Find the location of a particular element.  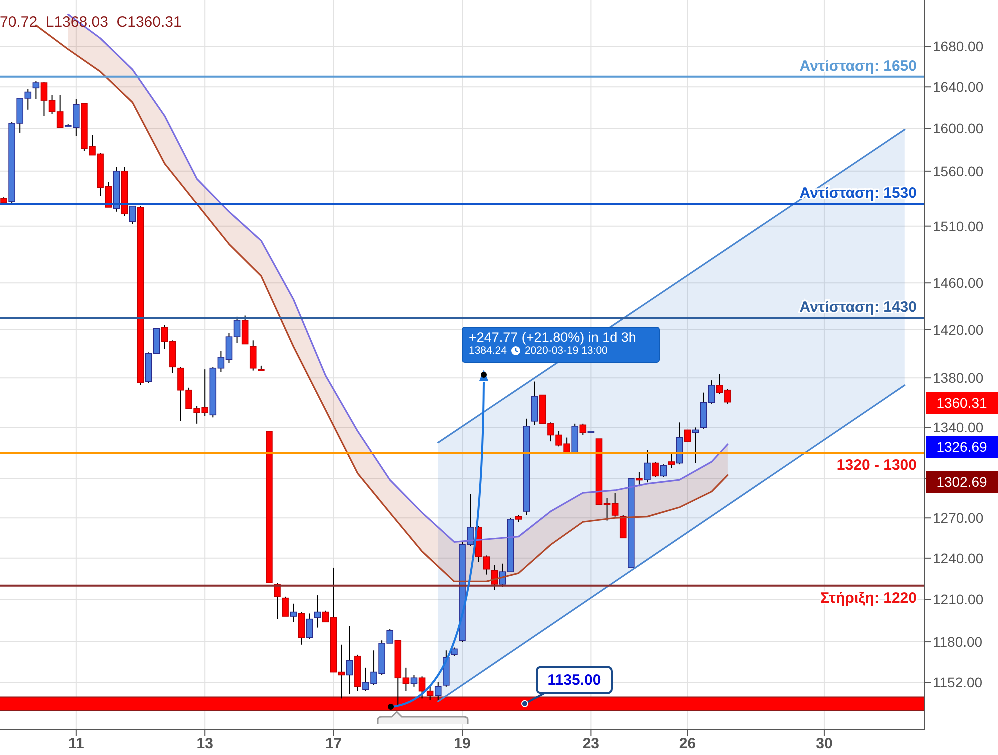

y-tick-label: 1240.00 is located at coordinates (958, 558).